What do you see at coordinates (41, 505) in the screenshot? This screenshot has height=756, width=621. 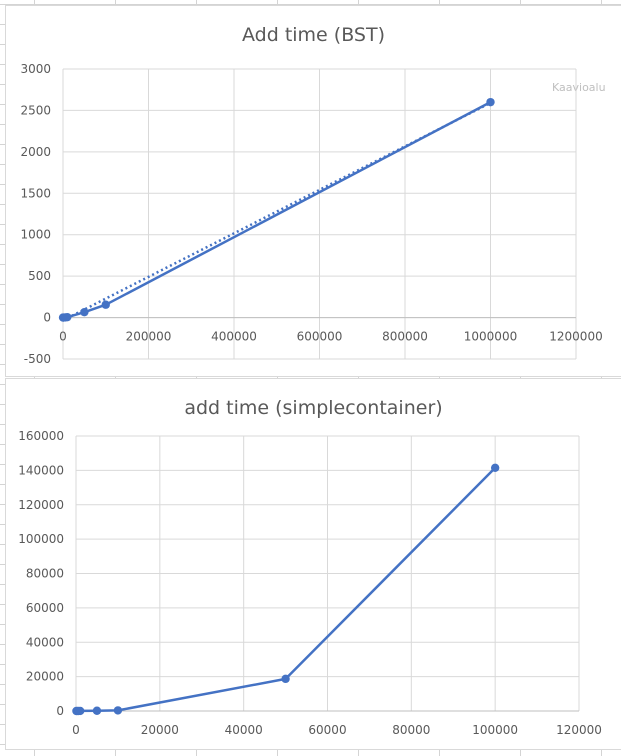 I see `y-tick-label: 120000` at bounding box center [41, 505].